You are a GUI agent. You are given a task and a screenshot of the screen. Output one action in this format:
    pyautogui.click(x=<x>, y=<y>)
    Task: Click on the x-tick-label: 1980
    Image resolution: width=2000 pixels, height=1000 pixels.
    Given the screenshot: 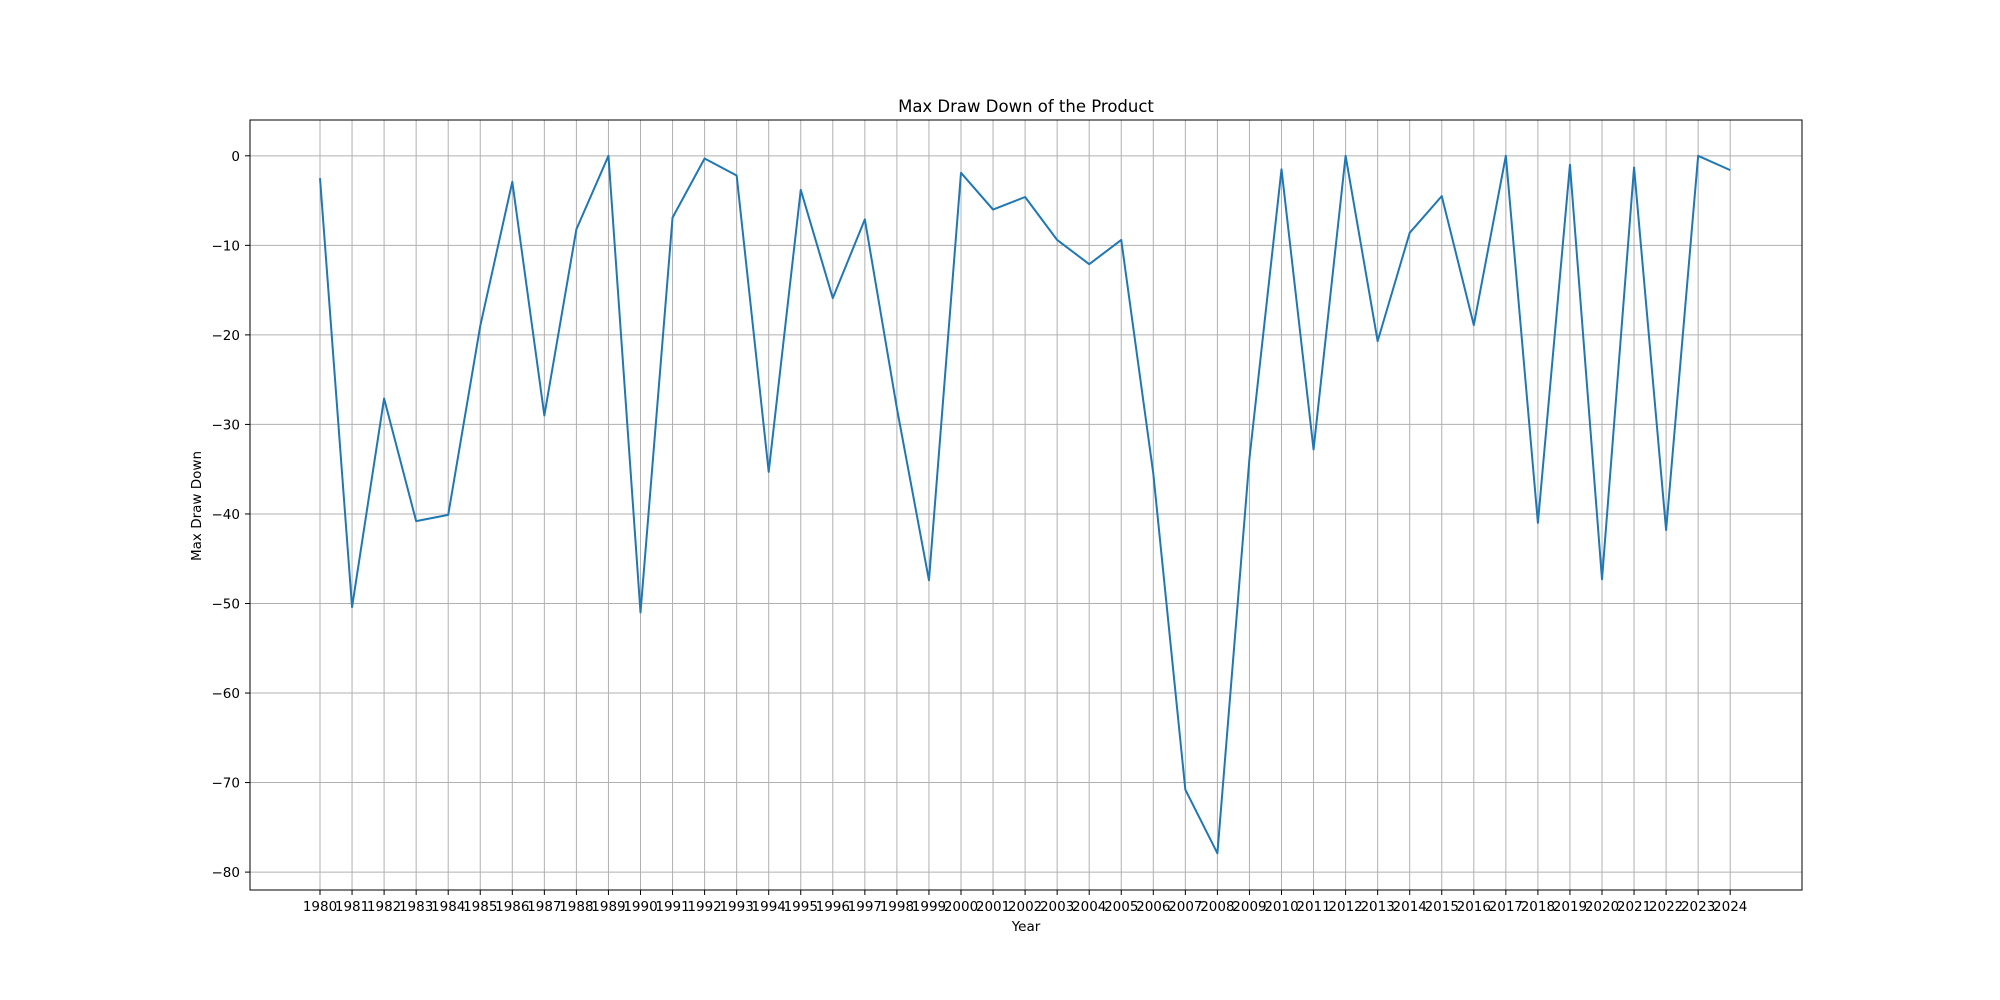 What is the action you would take?
    pyautogui.click(x=320, y=907)
    